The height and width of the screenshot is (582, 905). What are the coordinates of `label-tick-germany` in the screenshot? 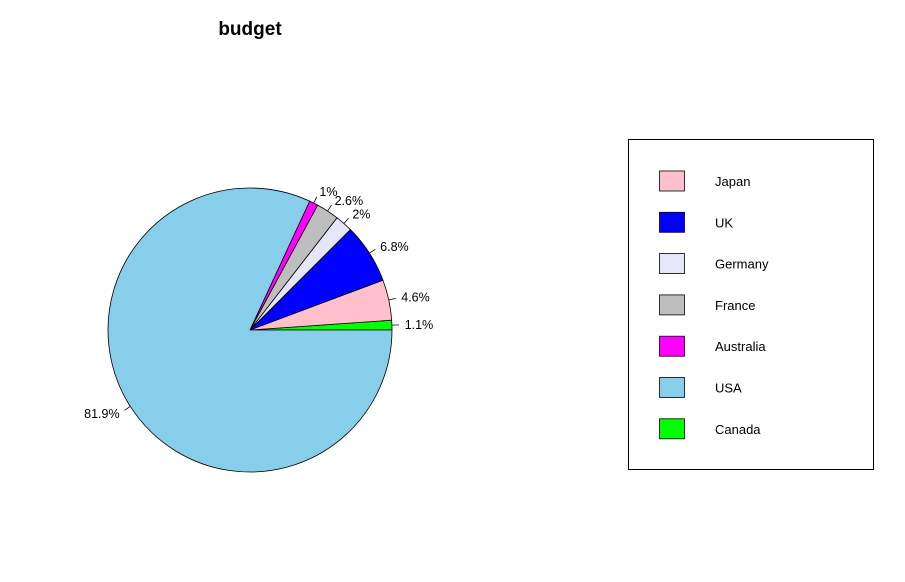 It's located at (346, 220).